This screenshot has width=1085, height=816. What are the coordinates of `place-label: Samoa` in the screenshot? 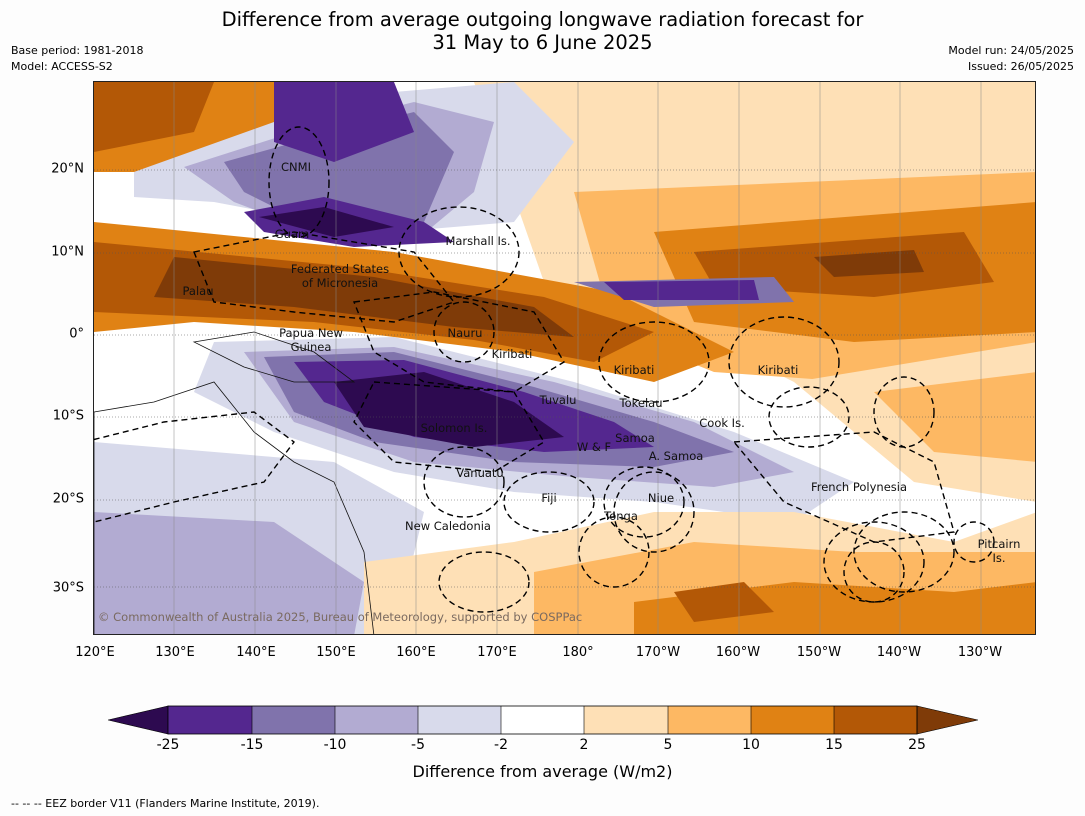 It's located at (635, 438).